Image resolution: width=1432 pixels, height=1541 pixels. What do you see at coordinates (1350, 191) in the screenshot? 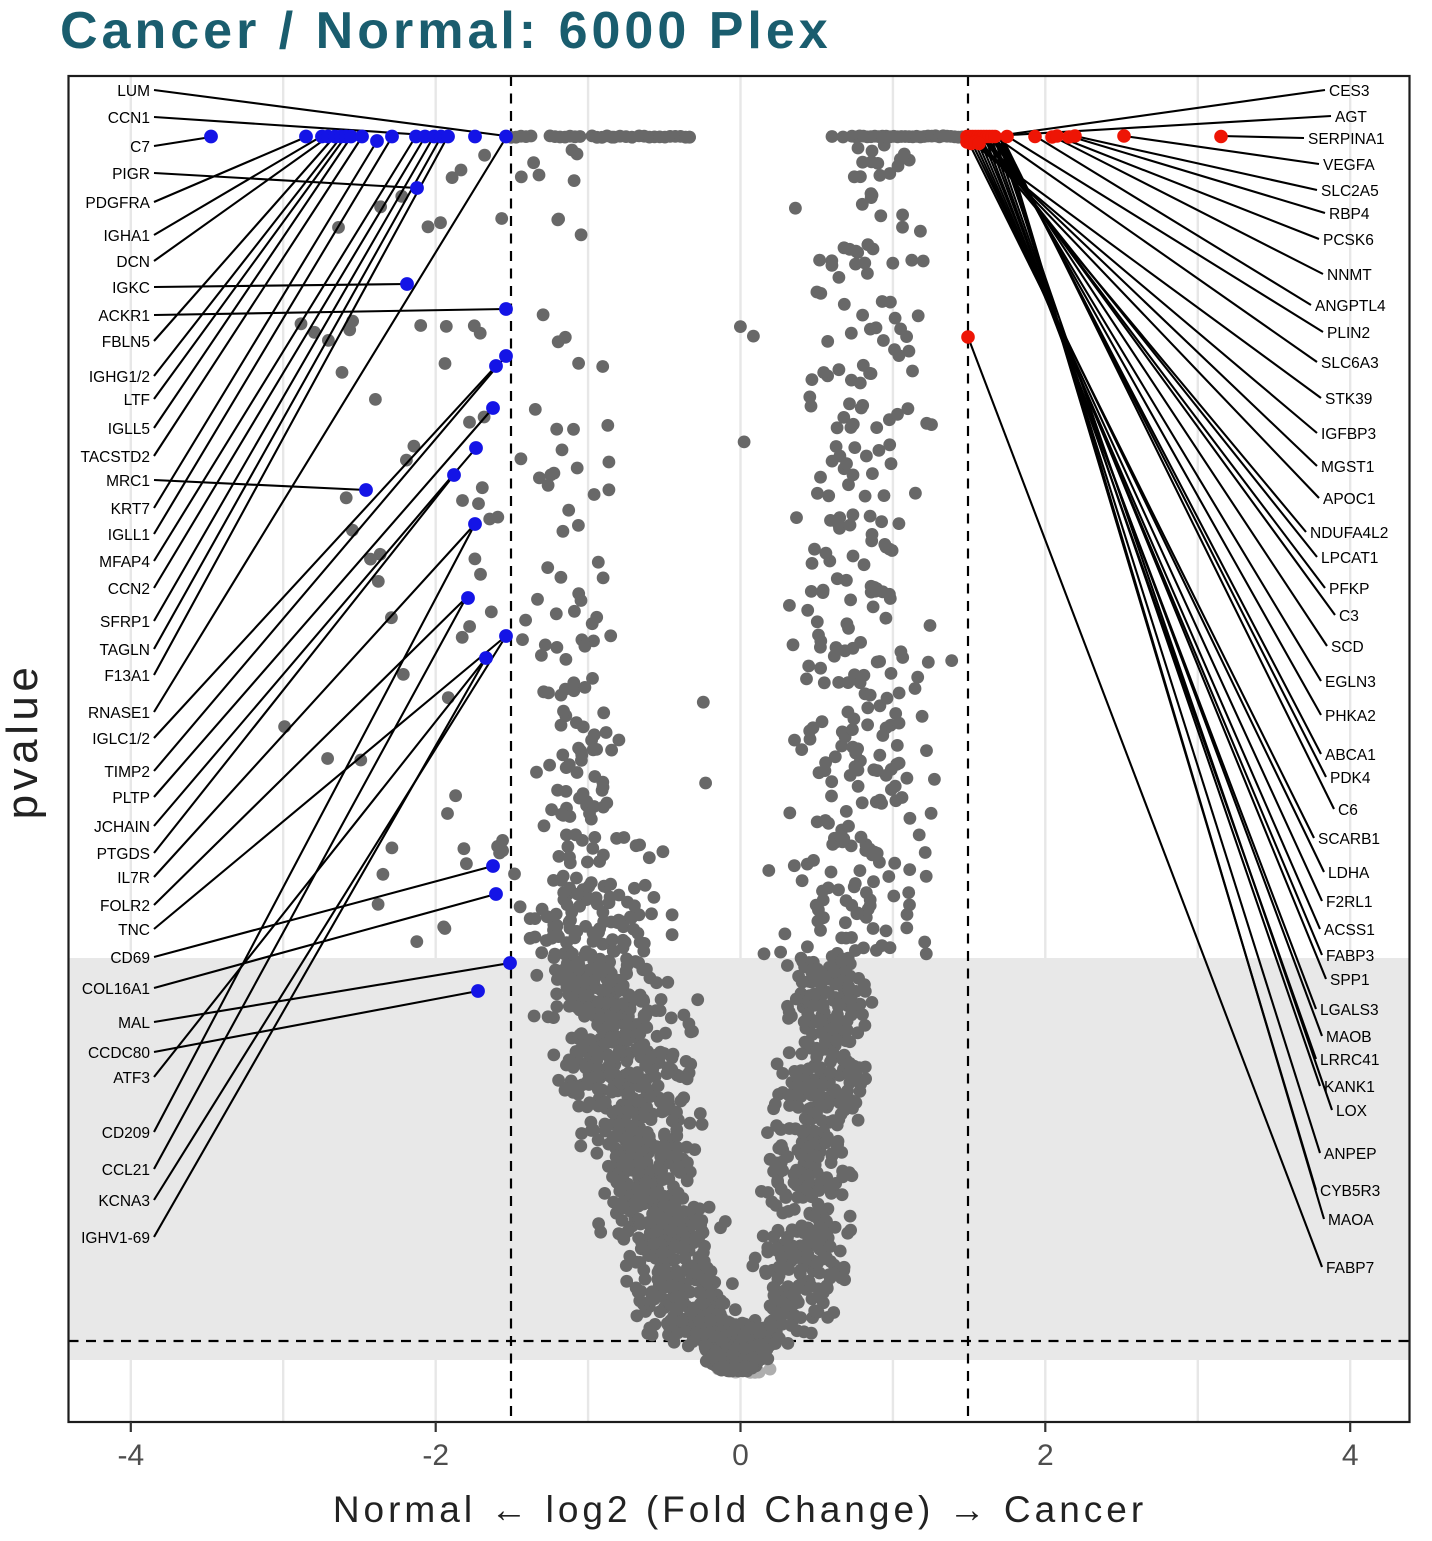
I see `svg-text: SLC2A5` at bounding box center [1350, 191].